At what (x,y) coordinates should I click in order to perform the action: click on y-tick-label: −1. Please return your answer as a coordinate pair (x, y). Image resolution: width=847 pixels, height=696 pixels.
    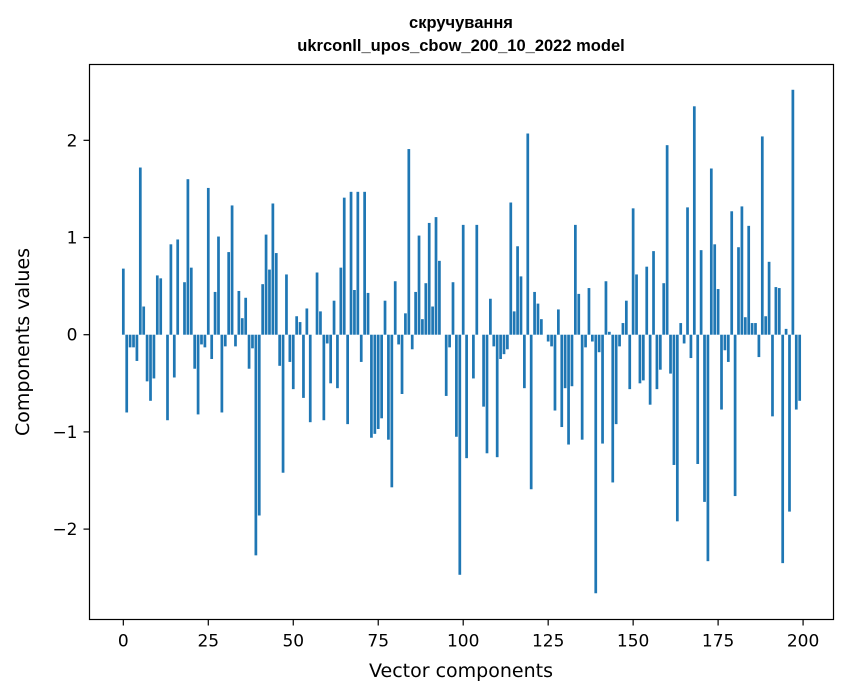
    Looking at the image, I should click on (64, 433).